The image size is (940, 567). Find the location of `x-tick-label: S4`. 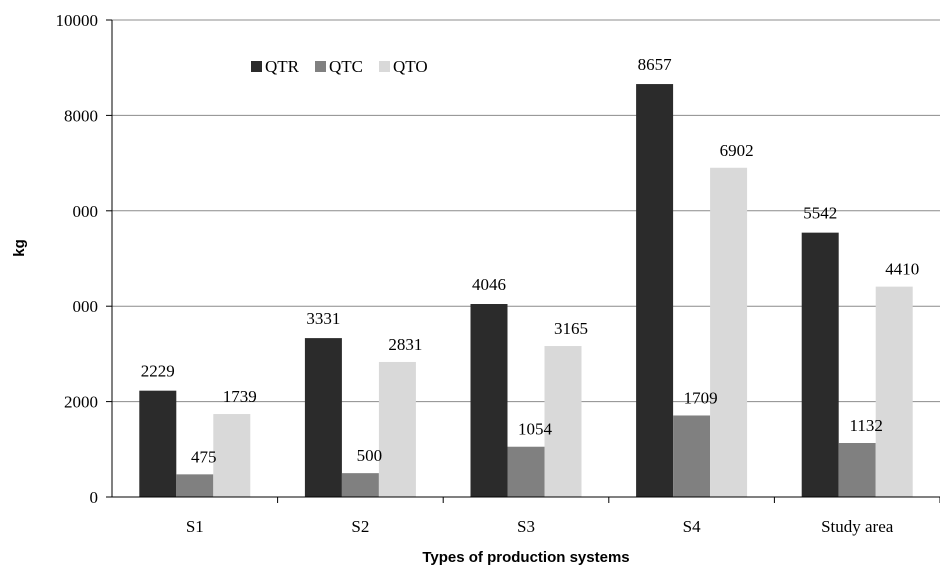

x-tick-label: S4 is located at coordinates (692, 526).